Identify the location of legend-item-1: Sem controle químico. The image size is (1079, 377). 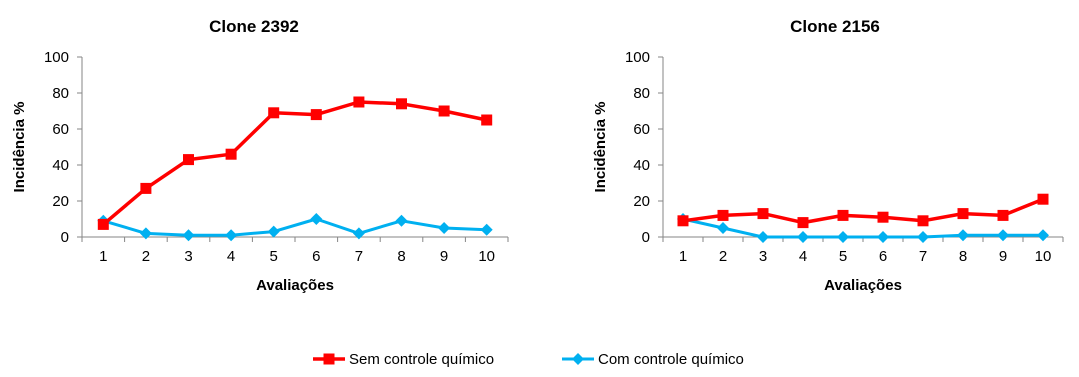
(403, 359).